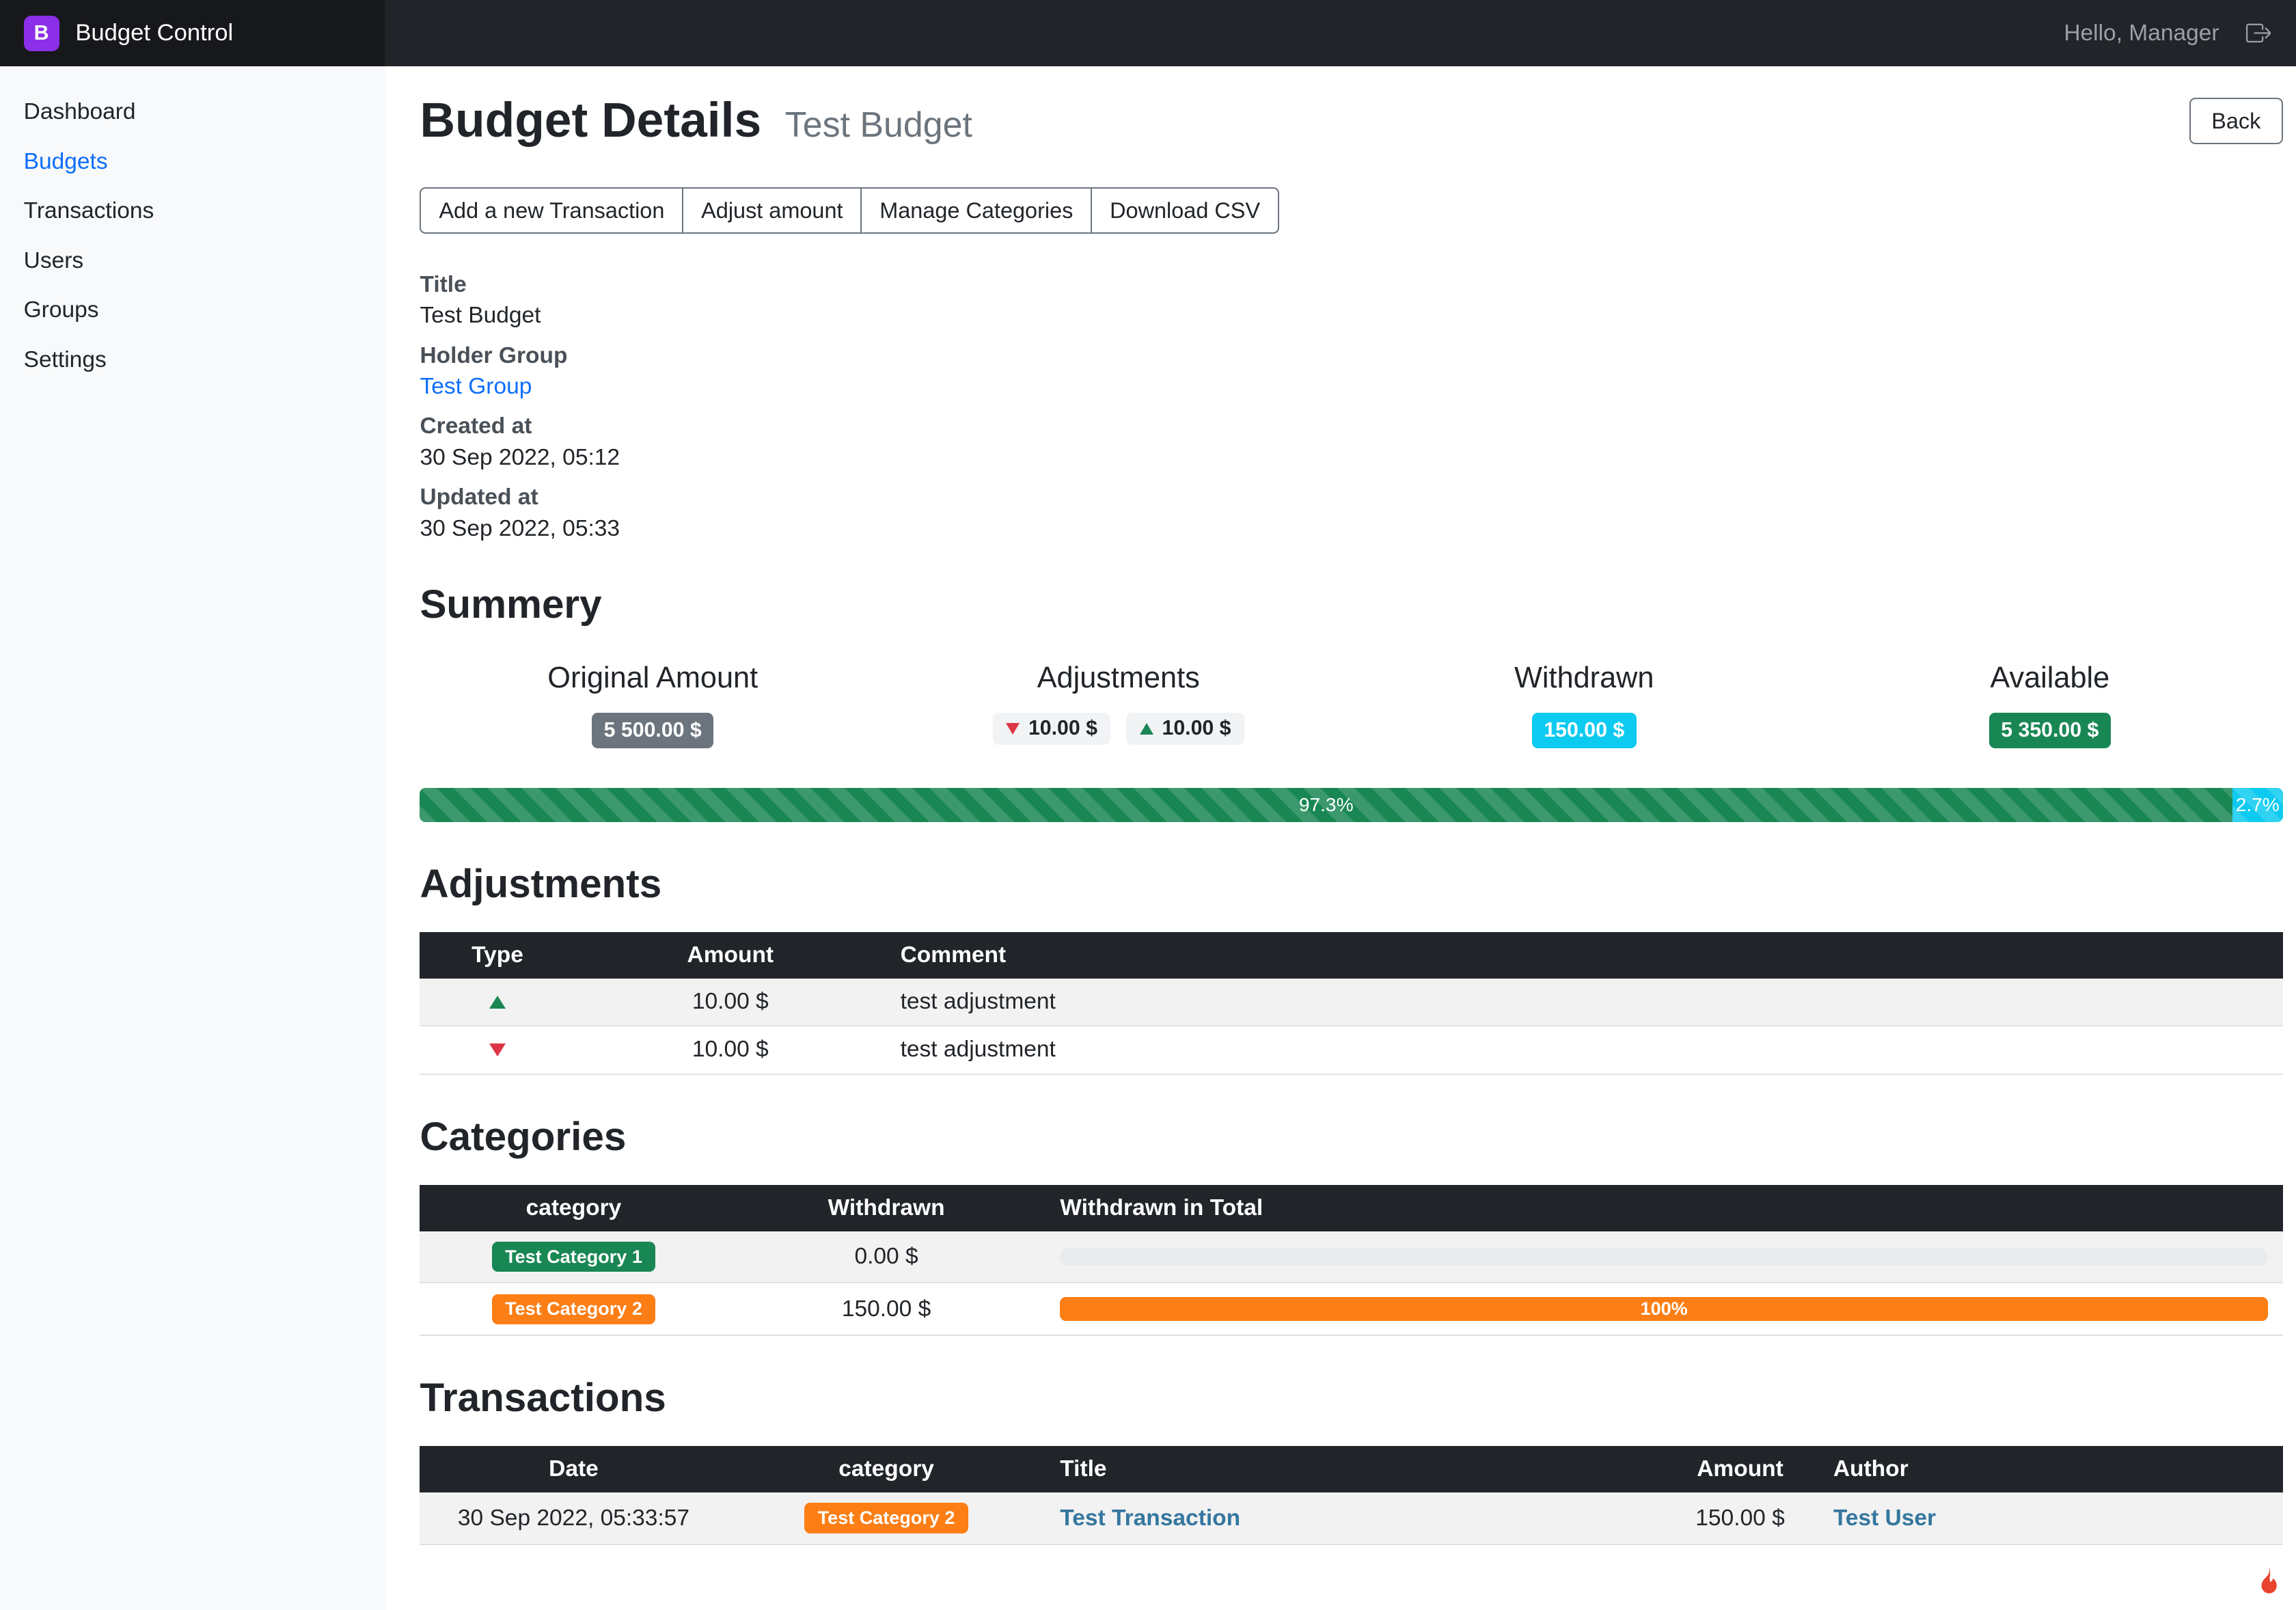 The image size is (2296, 1610). I want to click on sidebar-item-settings: Settings, so click(65, 359).